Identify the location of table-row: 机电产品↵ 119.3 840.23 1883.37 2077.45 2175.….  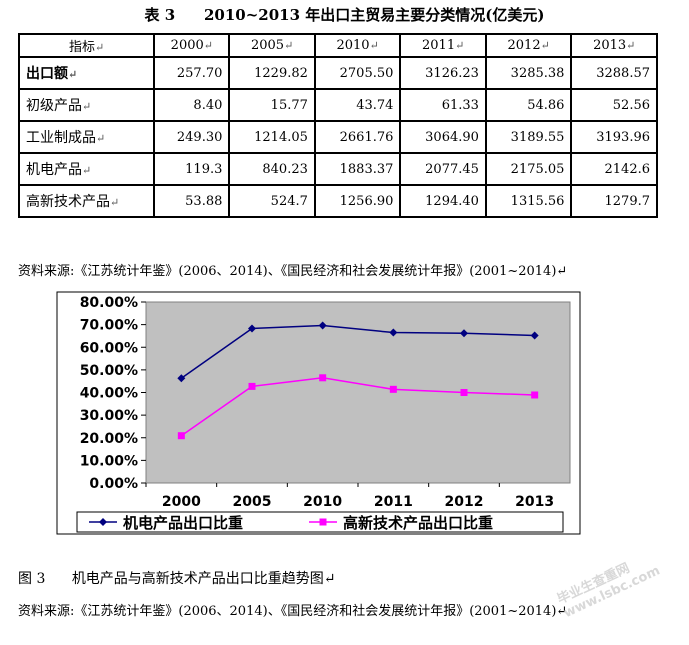
(337, 169).